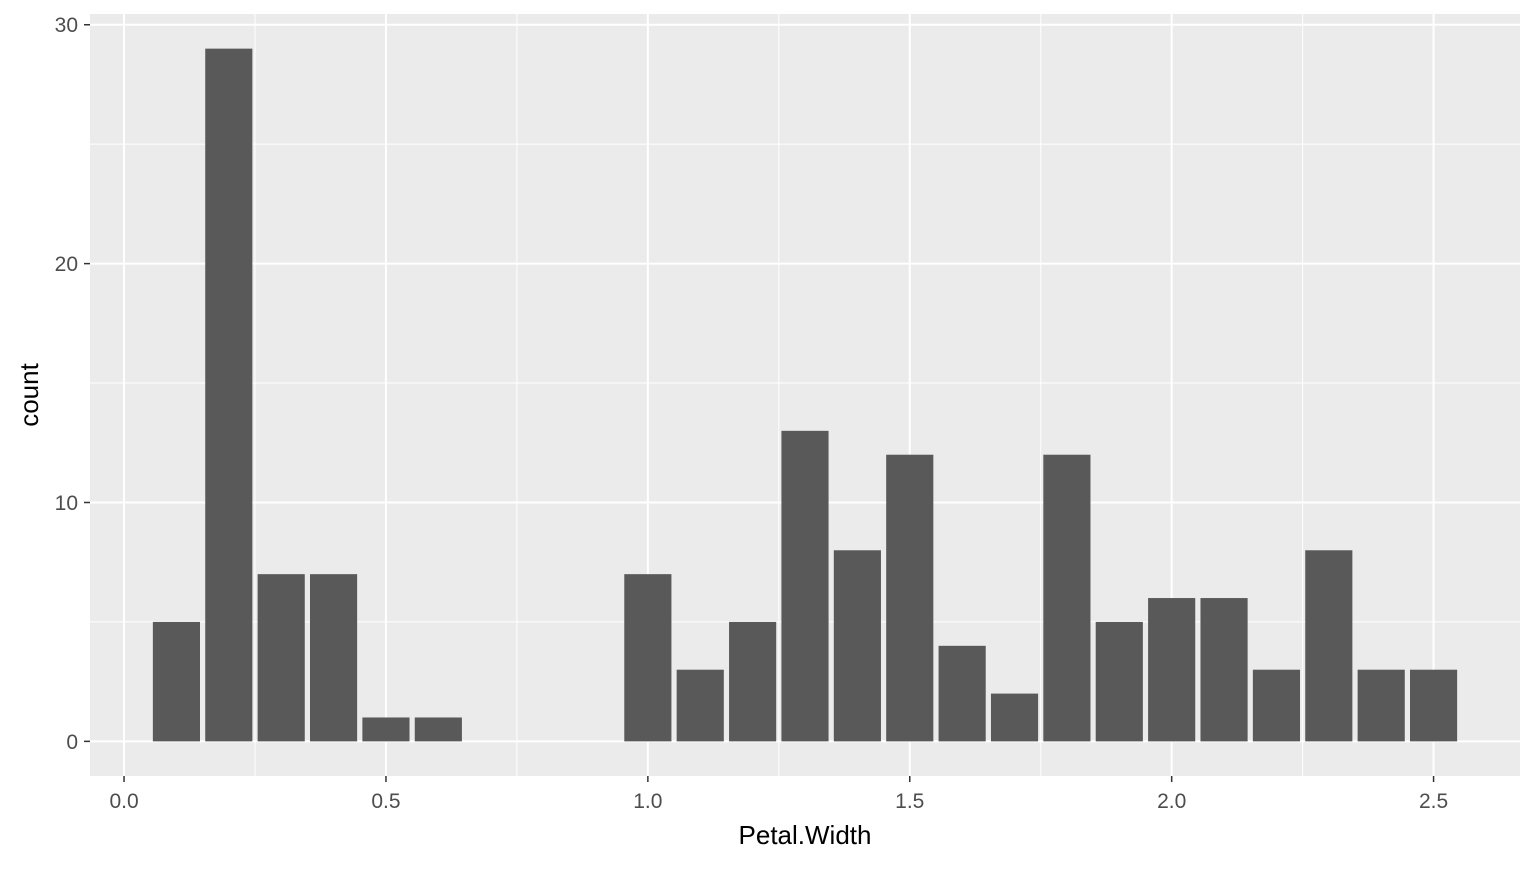  Describe the element at coordinates (385, 801) in the screenshot. I see `x-tick-label: 0.5` at that location.